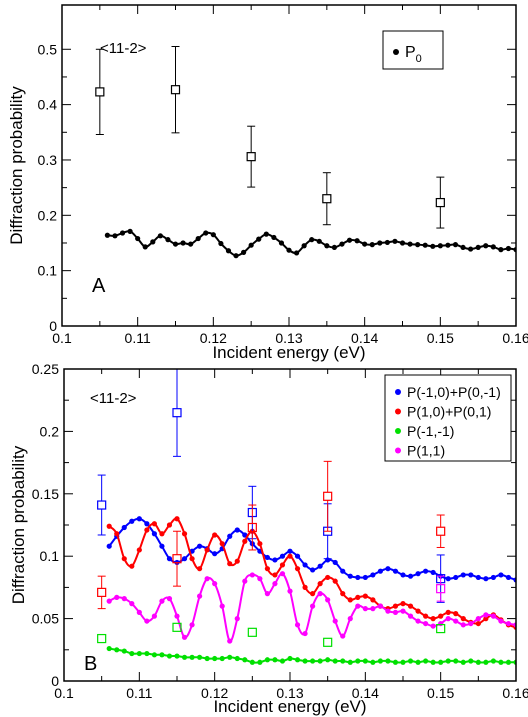 The height and width of the screenshot is (717, 528). Describe the element at coordinates (90, 664) in the screenshot. I see `panel-label: B` at that location.